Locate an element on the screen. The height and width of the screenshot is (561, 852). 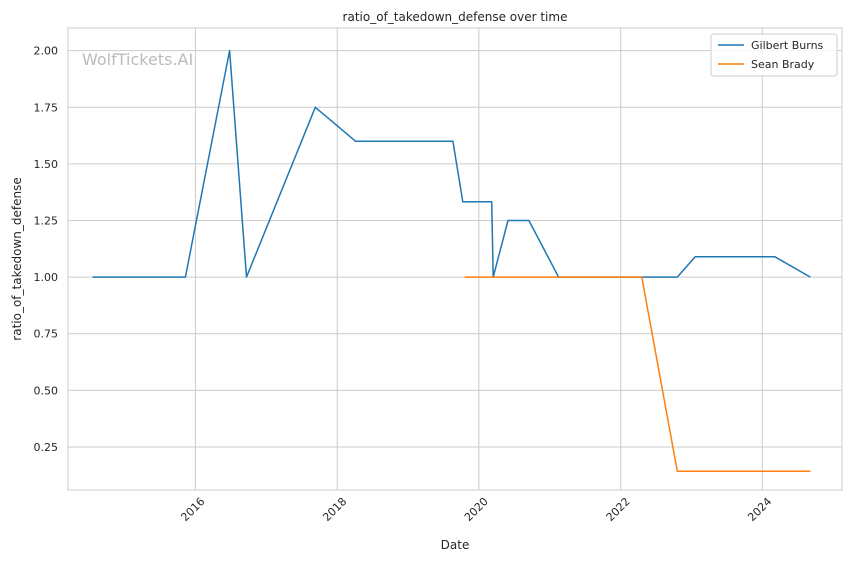
y-tick-label: 1.25 is located at coordinates (46, 221).